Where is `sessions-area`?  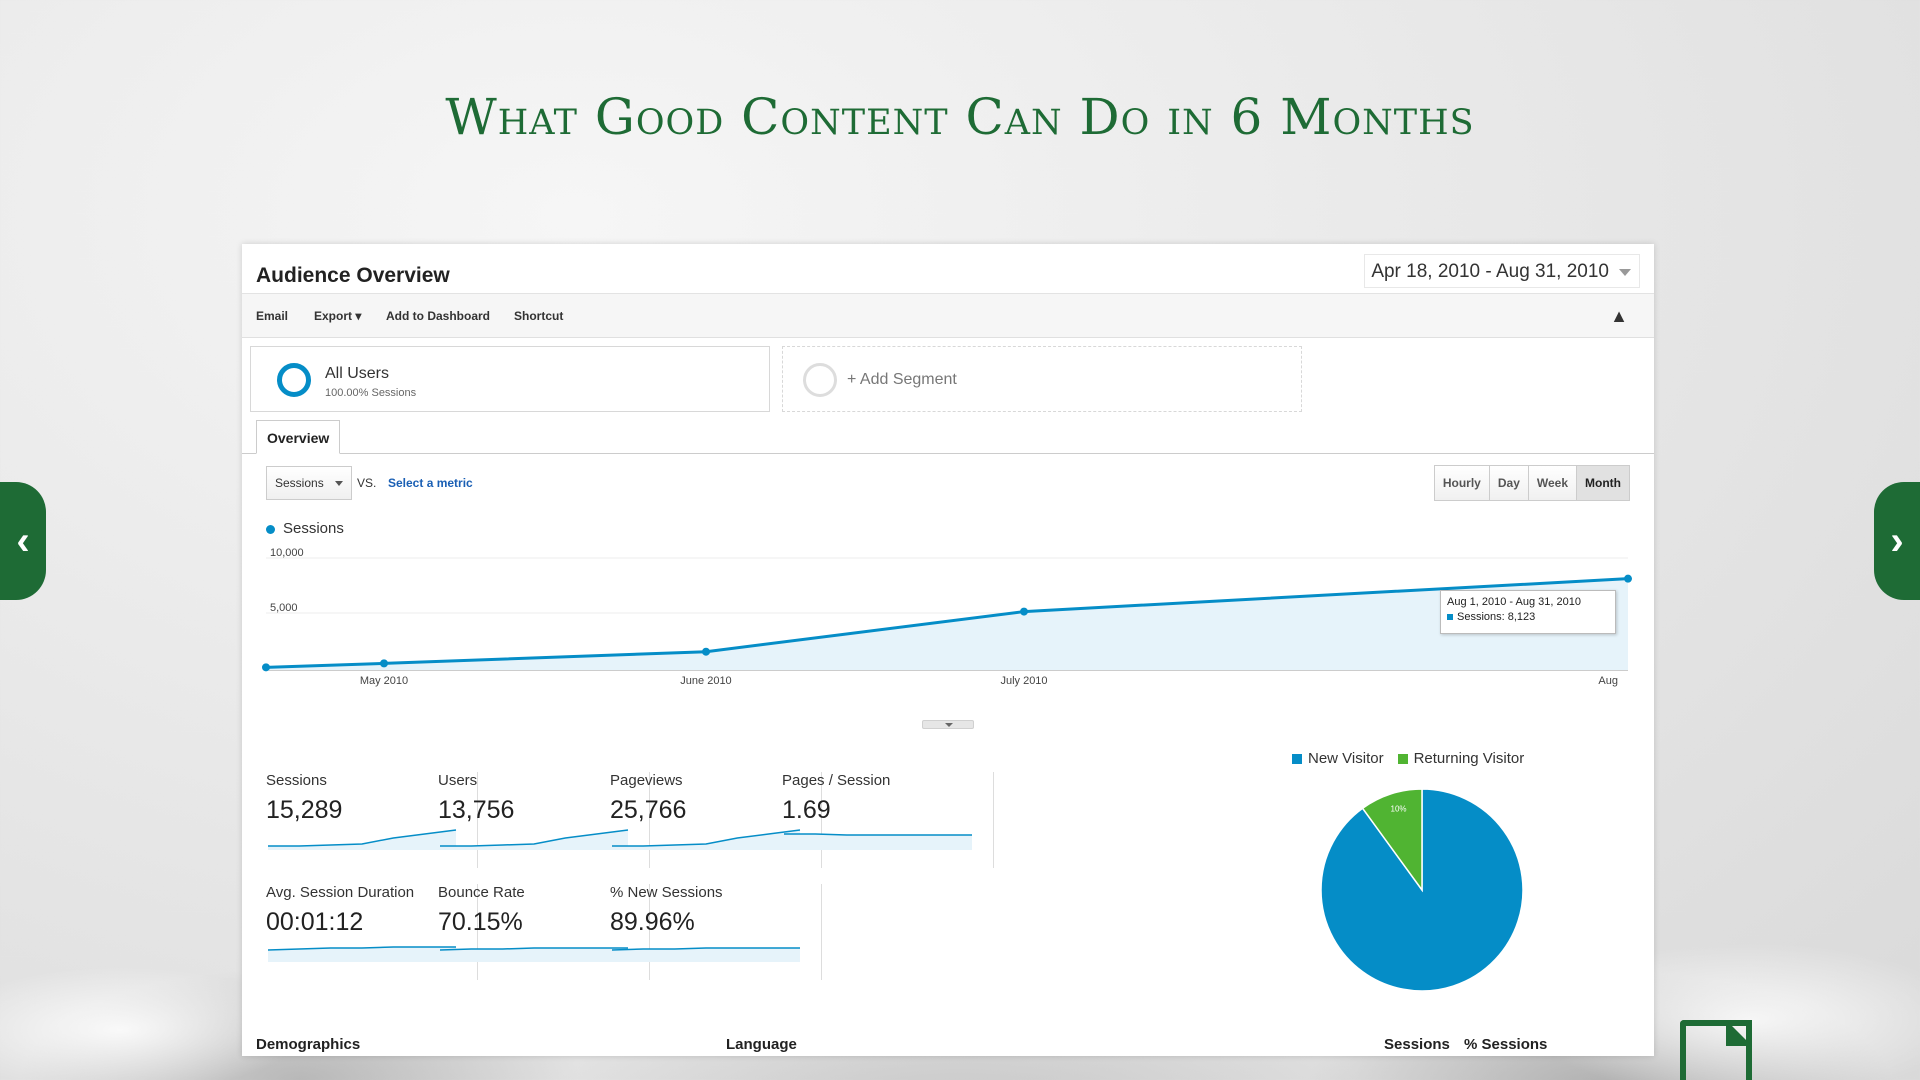 sessions-area is located at coordinates (947, 624).